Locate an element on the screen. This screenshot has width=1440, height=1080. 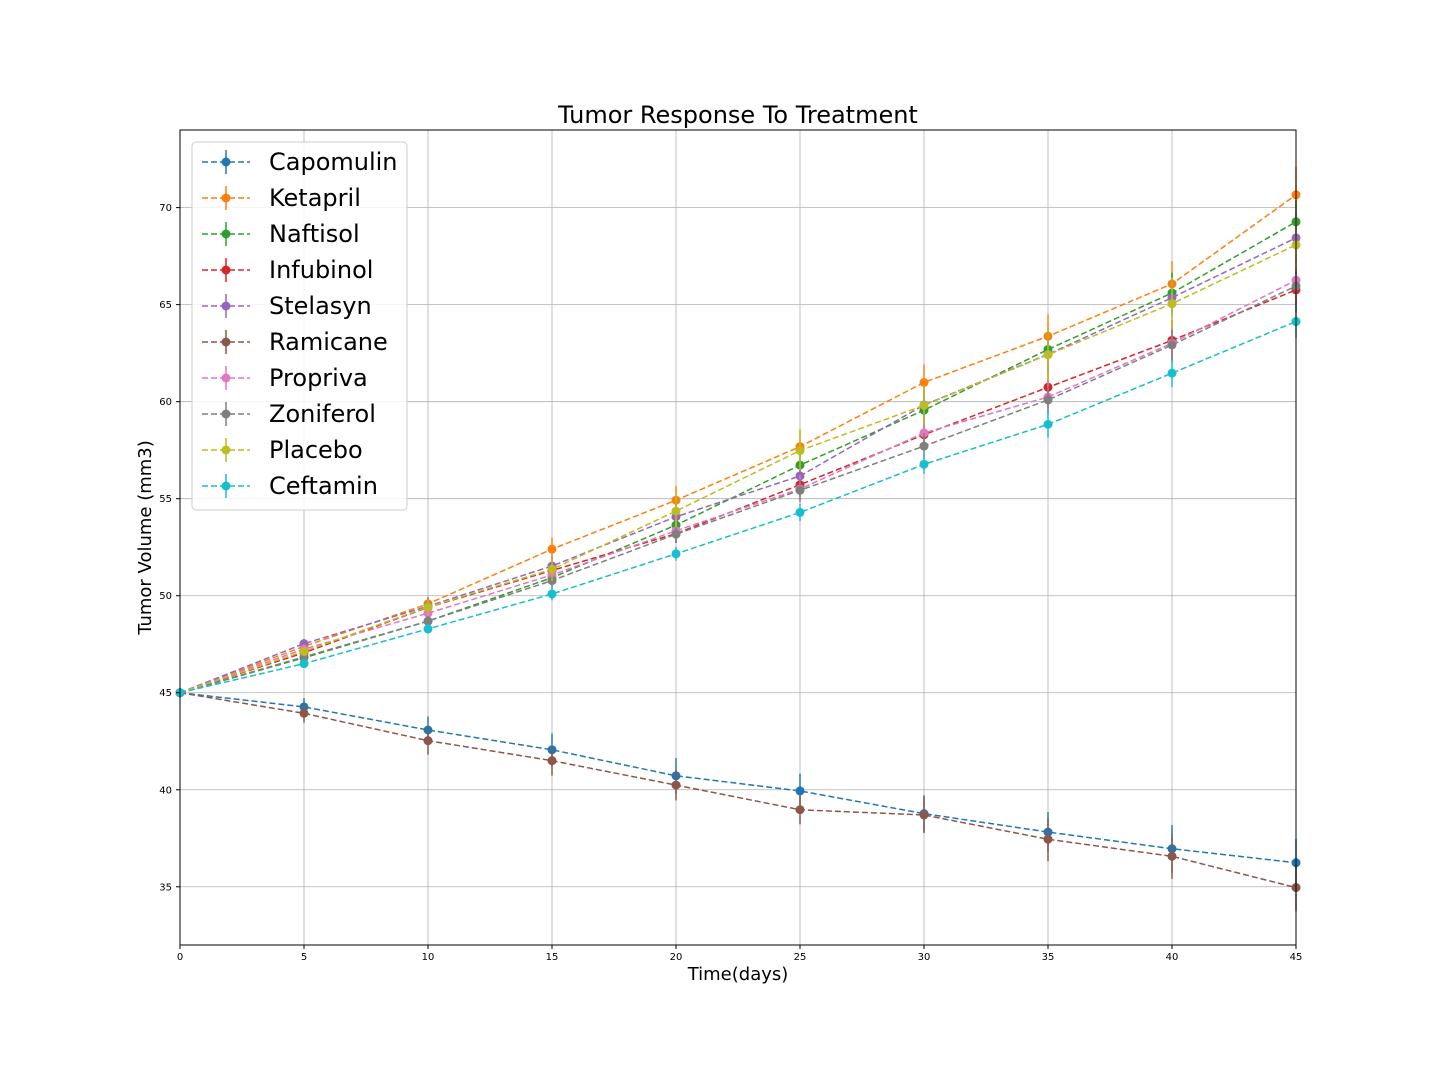
legend-label: Propriva is located at coordinates (318, 378).